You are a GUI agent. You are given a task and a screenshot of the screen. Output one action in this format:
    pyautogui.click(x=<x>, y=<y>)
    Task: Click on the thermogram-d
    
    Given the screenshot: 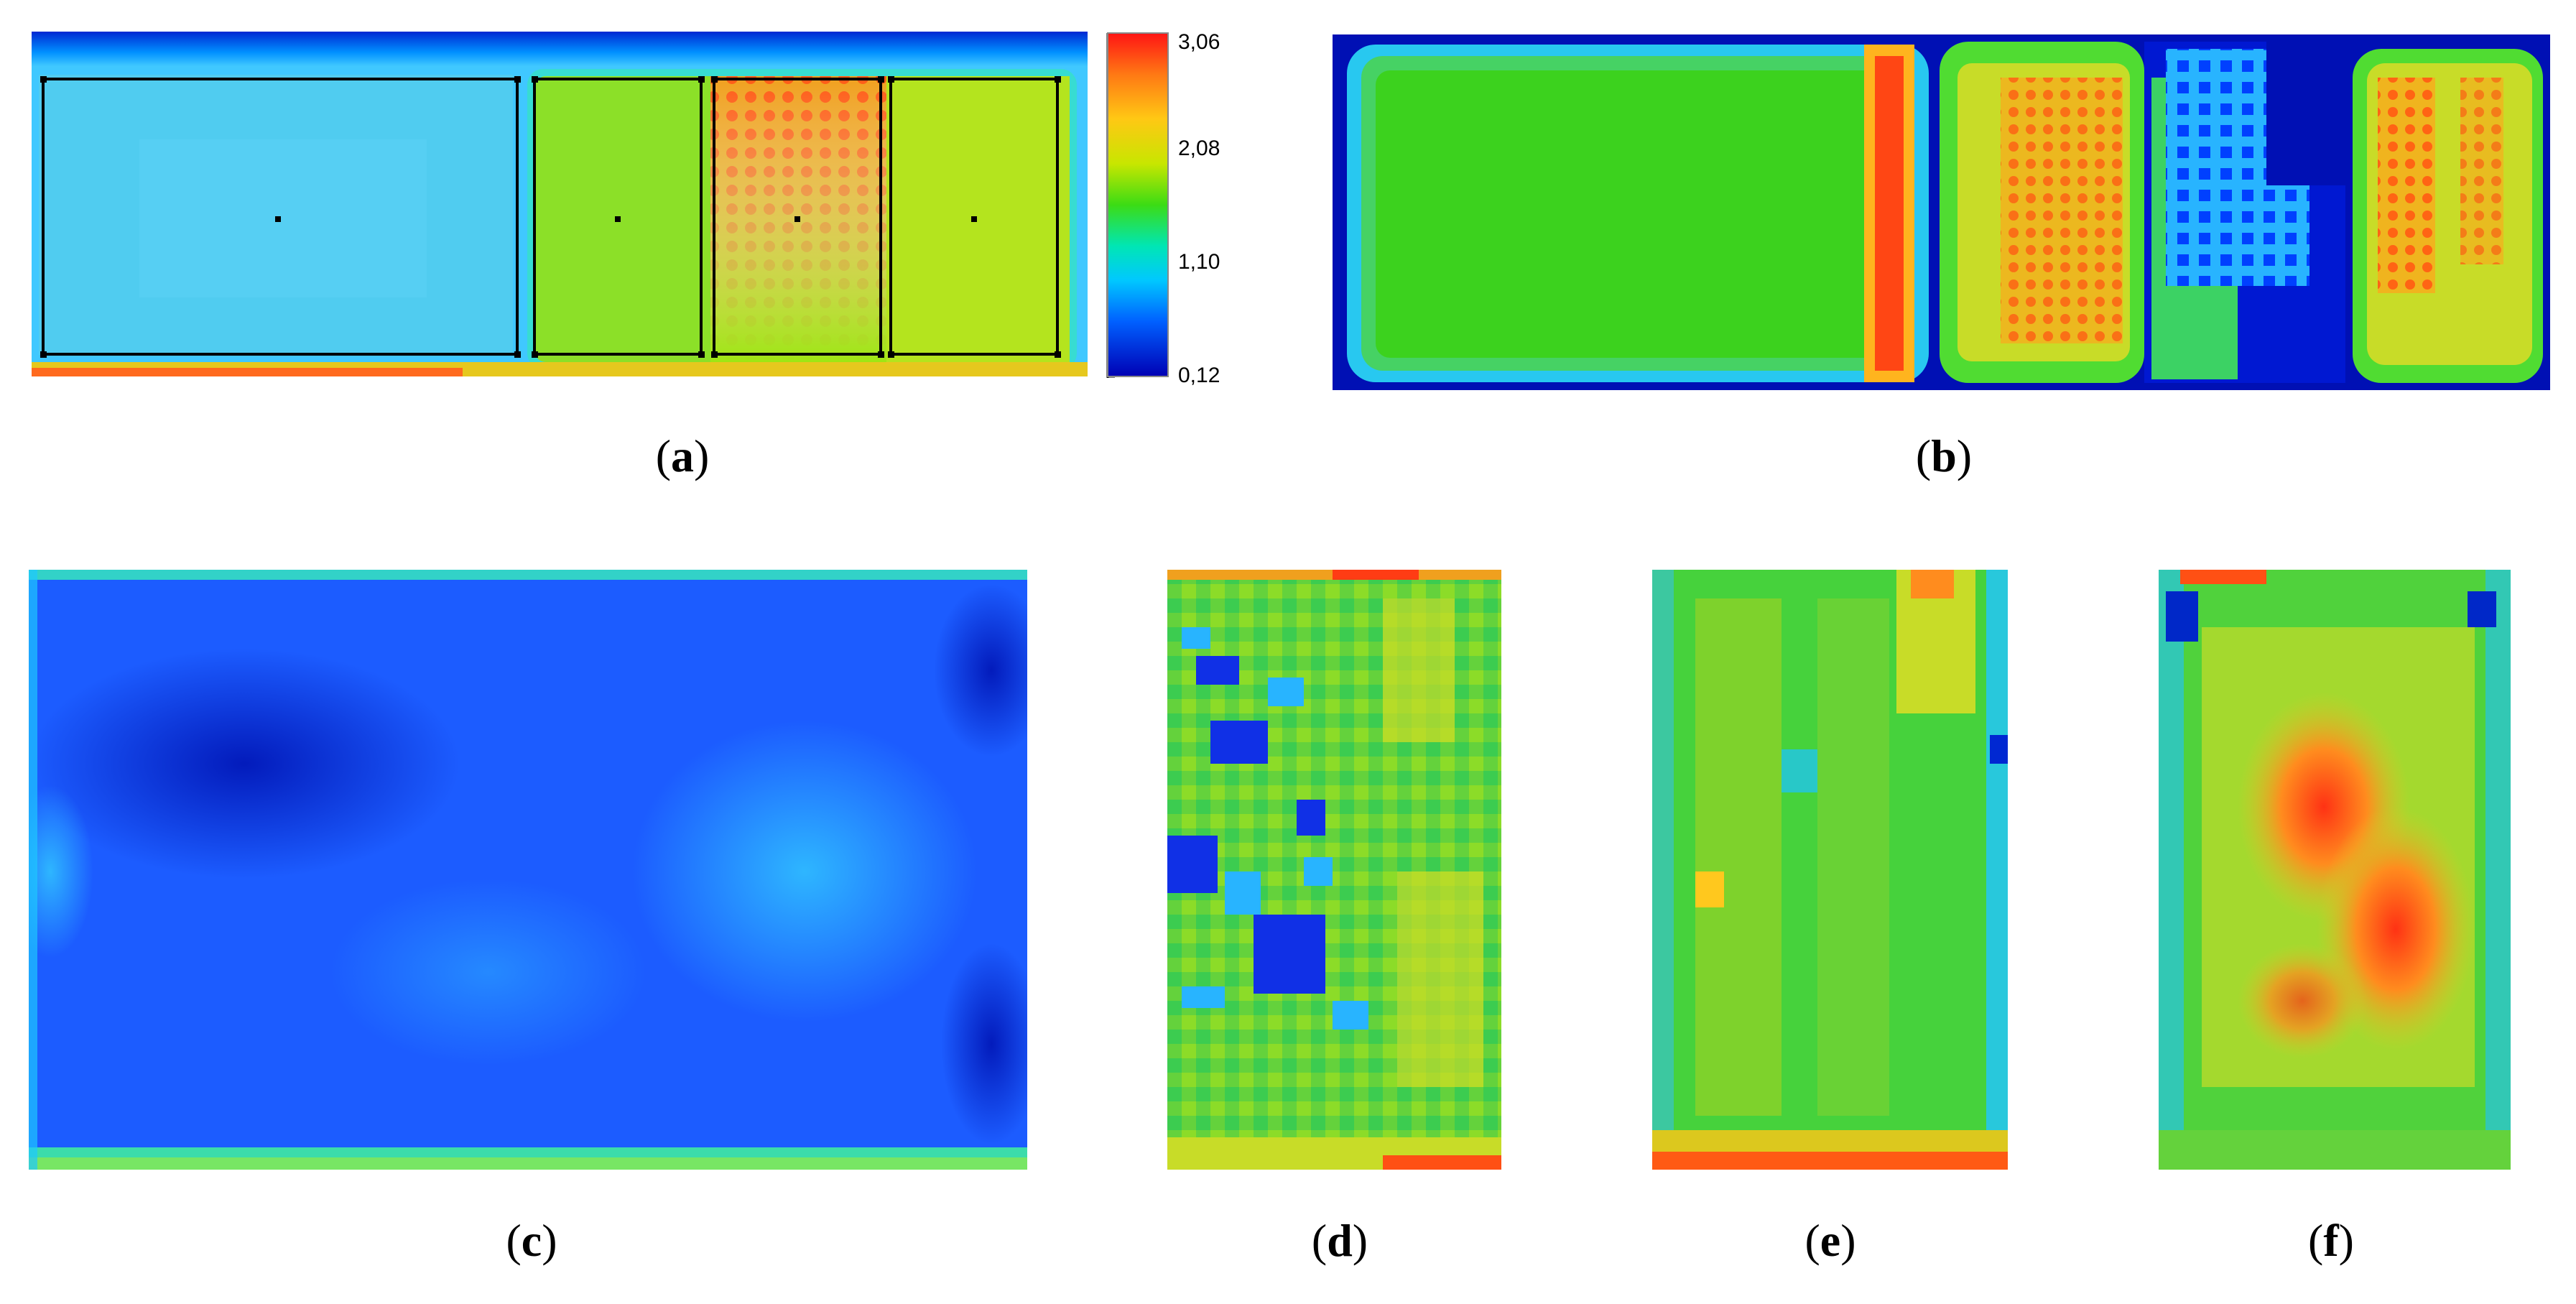 What is the action you would take?
    pyautogui.click(x=1334, y=870)
    